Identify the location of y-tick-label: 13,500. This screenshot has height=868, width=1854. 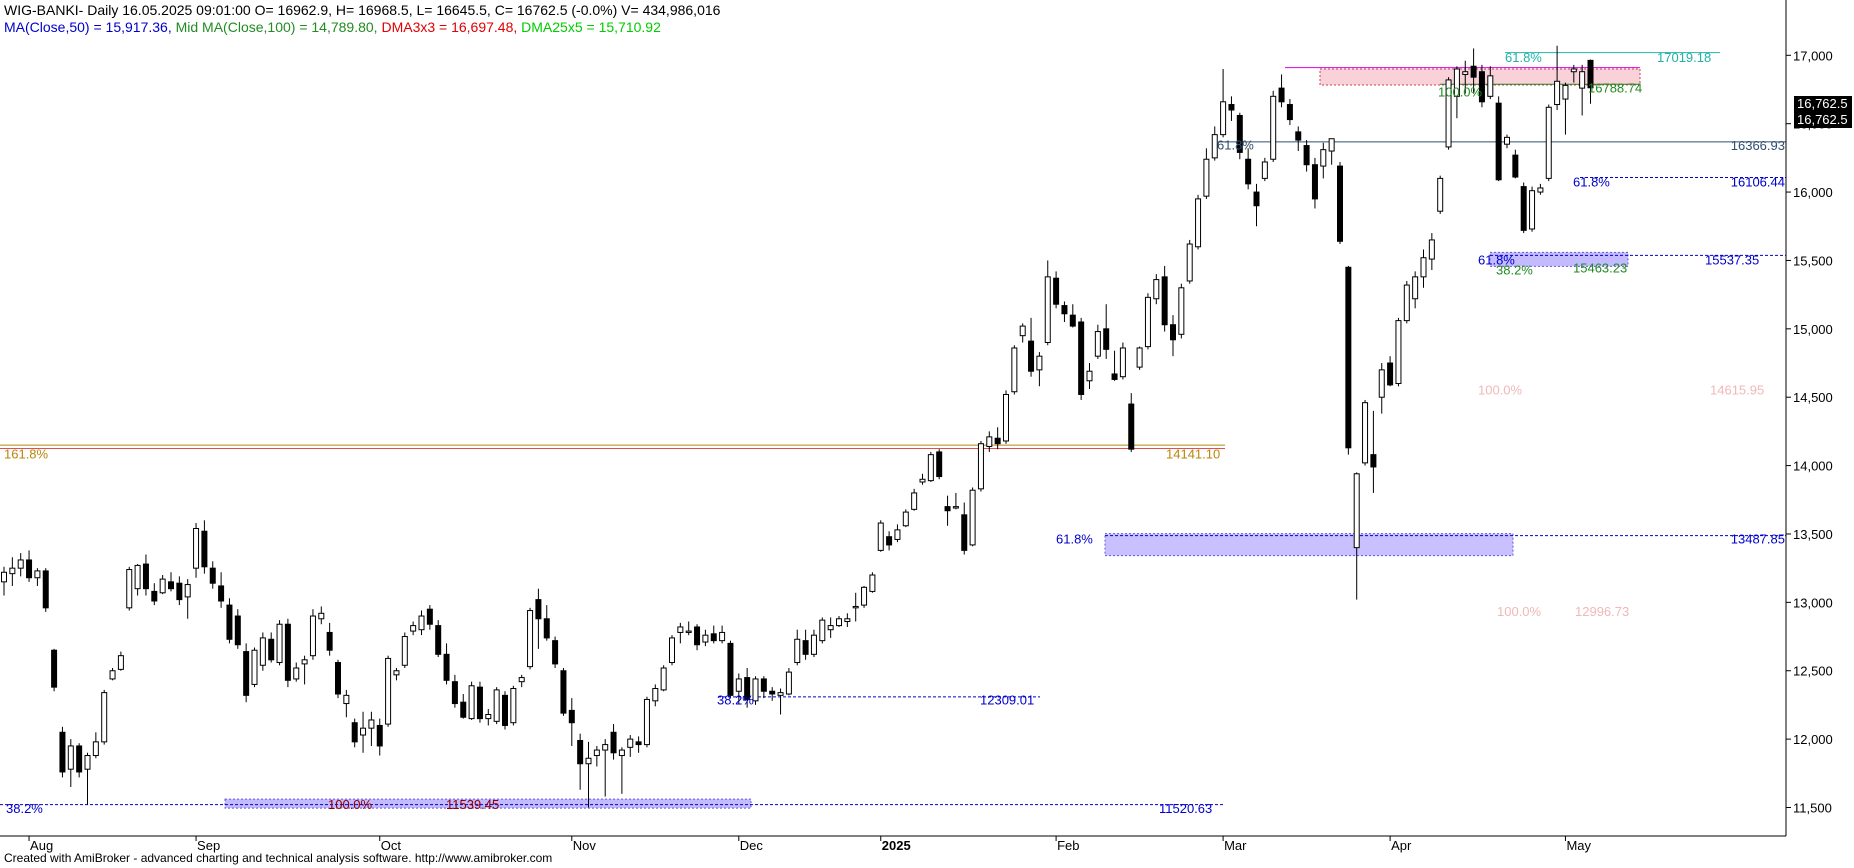
(1813, 534).